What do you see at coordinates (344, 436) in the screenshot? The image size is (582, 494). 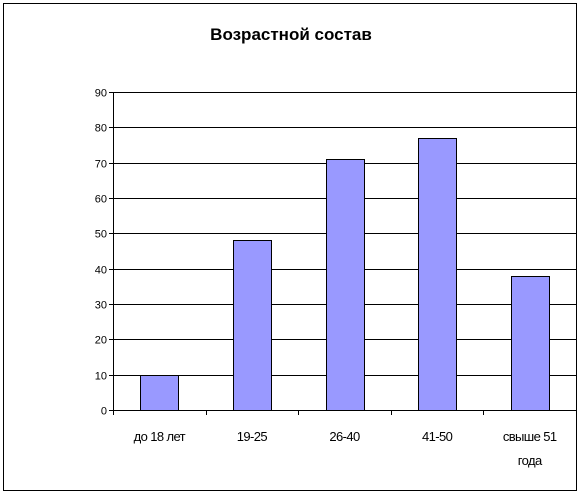 I see `x-category-label-2: 26-40` at bounding box center [344, 436].